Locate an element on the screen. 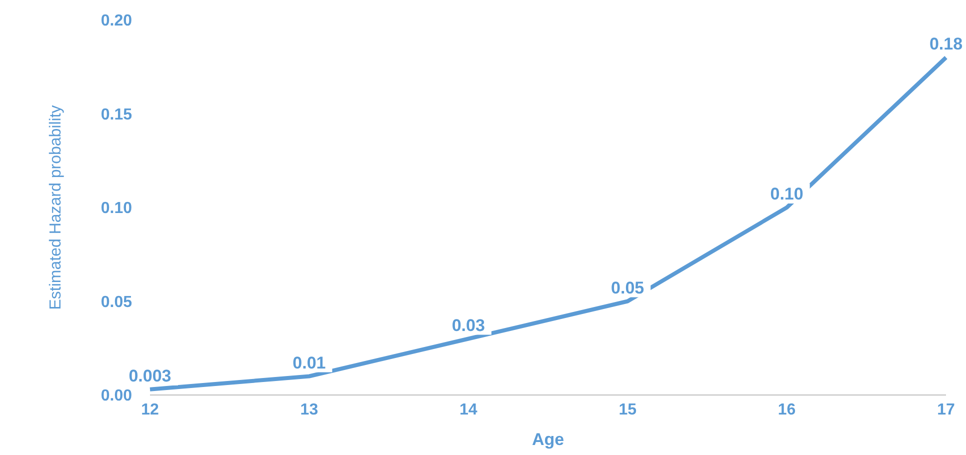  y-tick-label: 0.20 is located at coordinates (116, 21).